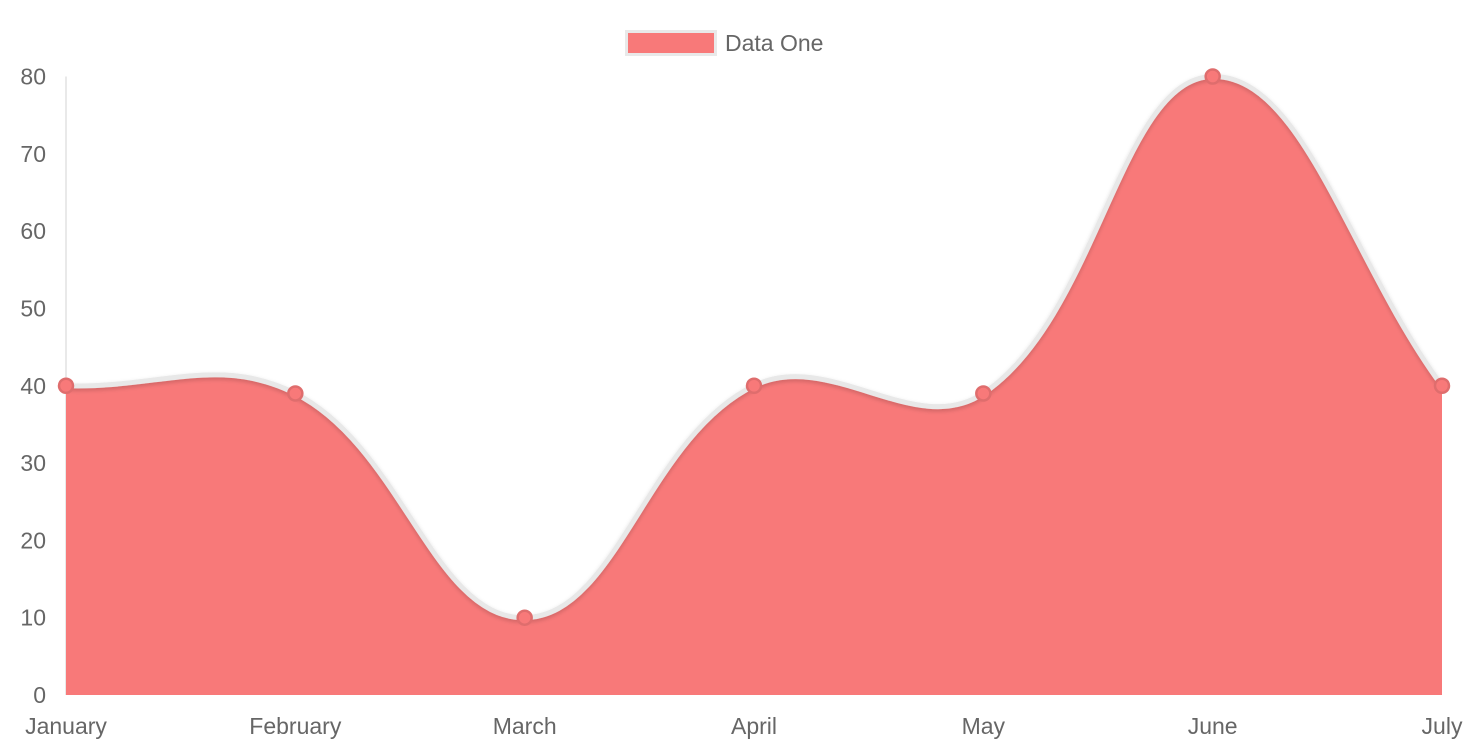 The width and height of the screenshot is (1484, 756). What do you see at coordinates (754, 726) in the screenshot?
I see `x-axis-label-april: April` at bounding box center [754, 726].